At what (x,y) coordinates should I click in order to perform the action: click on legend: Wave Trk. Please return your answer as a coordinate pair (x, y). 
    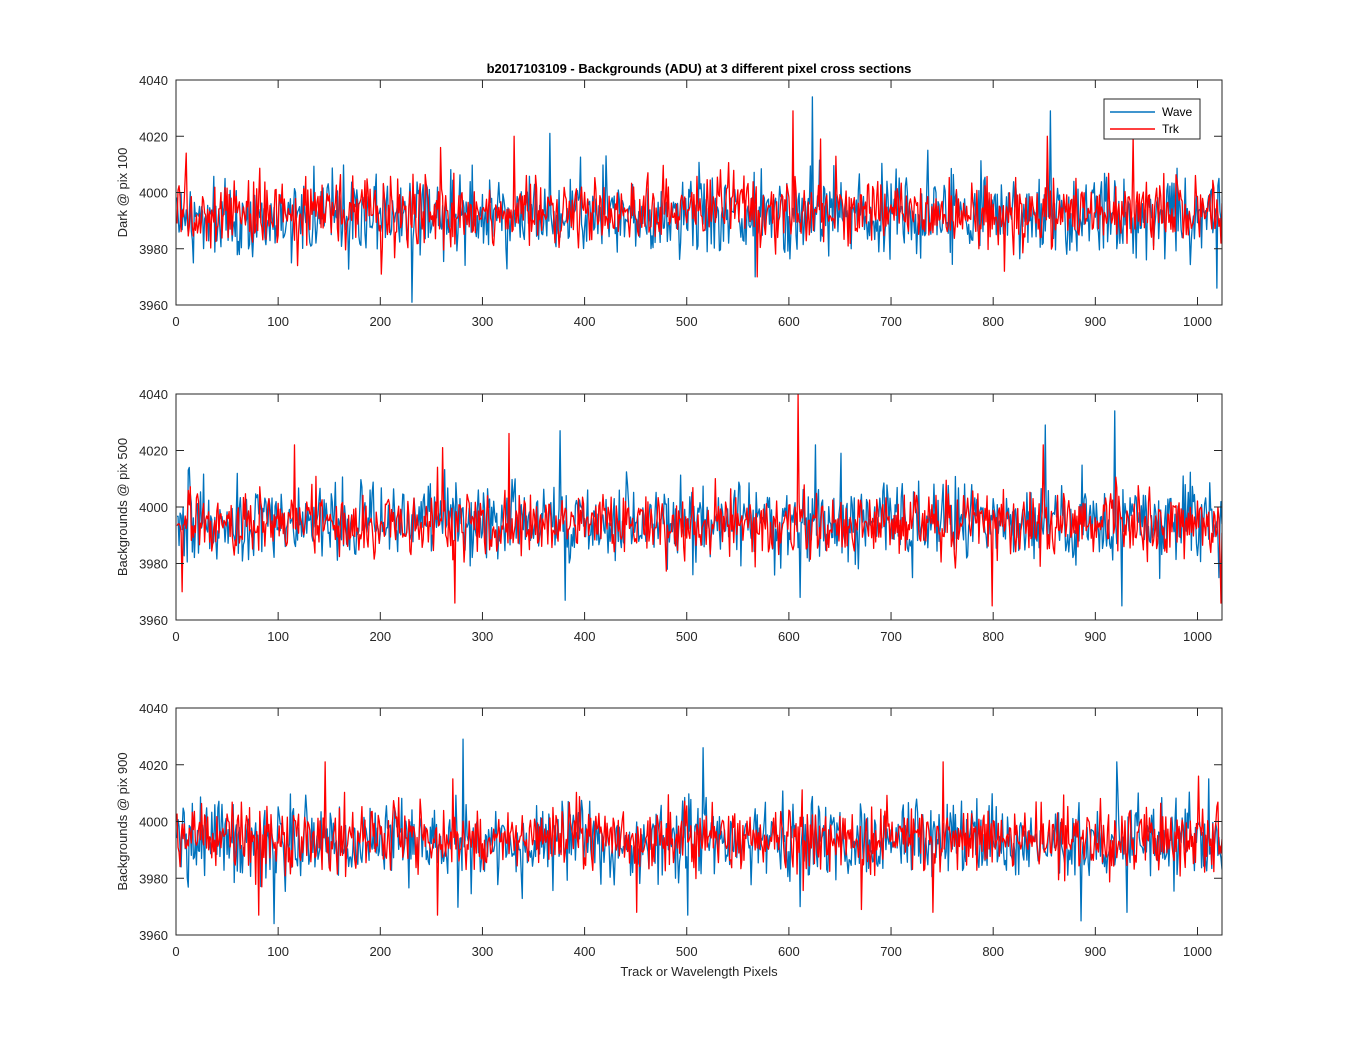
    Looking at the image, I should click on (1152, 119).